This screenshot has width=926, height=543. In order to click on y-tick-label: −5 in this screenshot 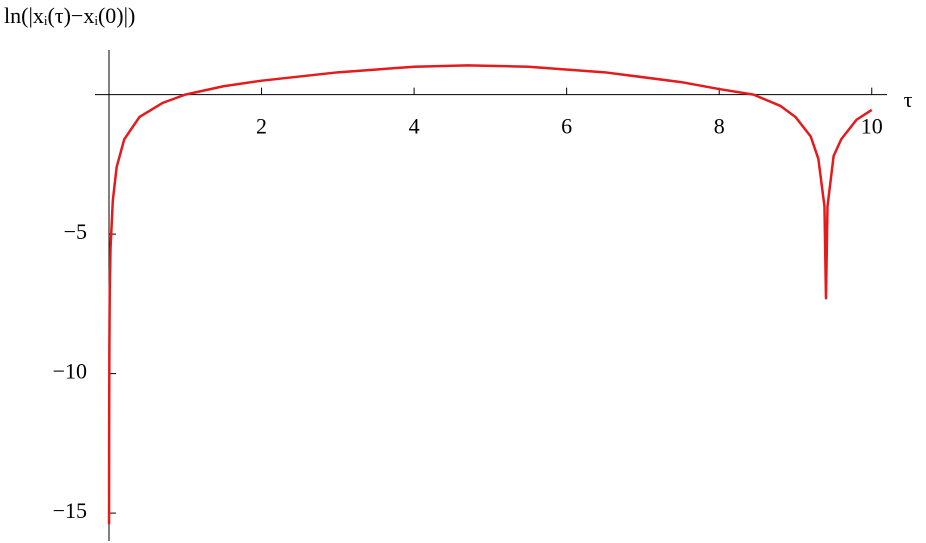, I will do `click(75, 231)`.